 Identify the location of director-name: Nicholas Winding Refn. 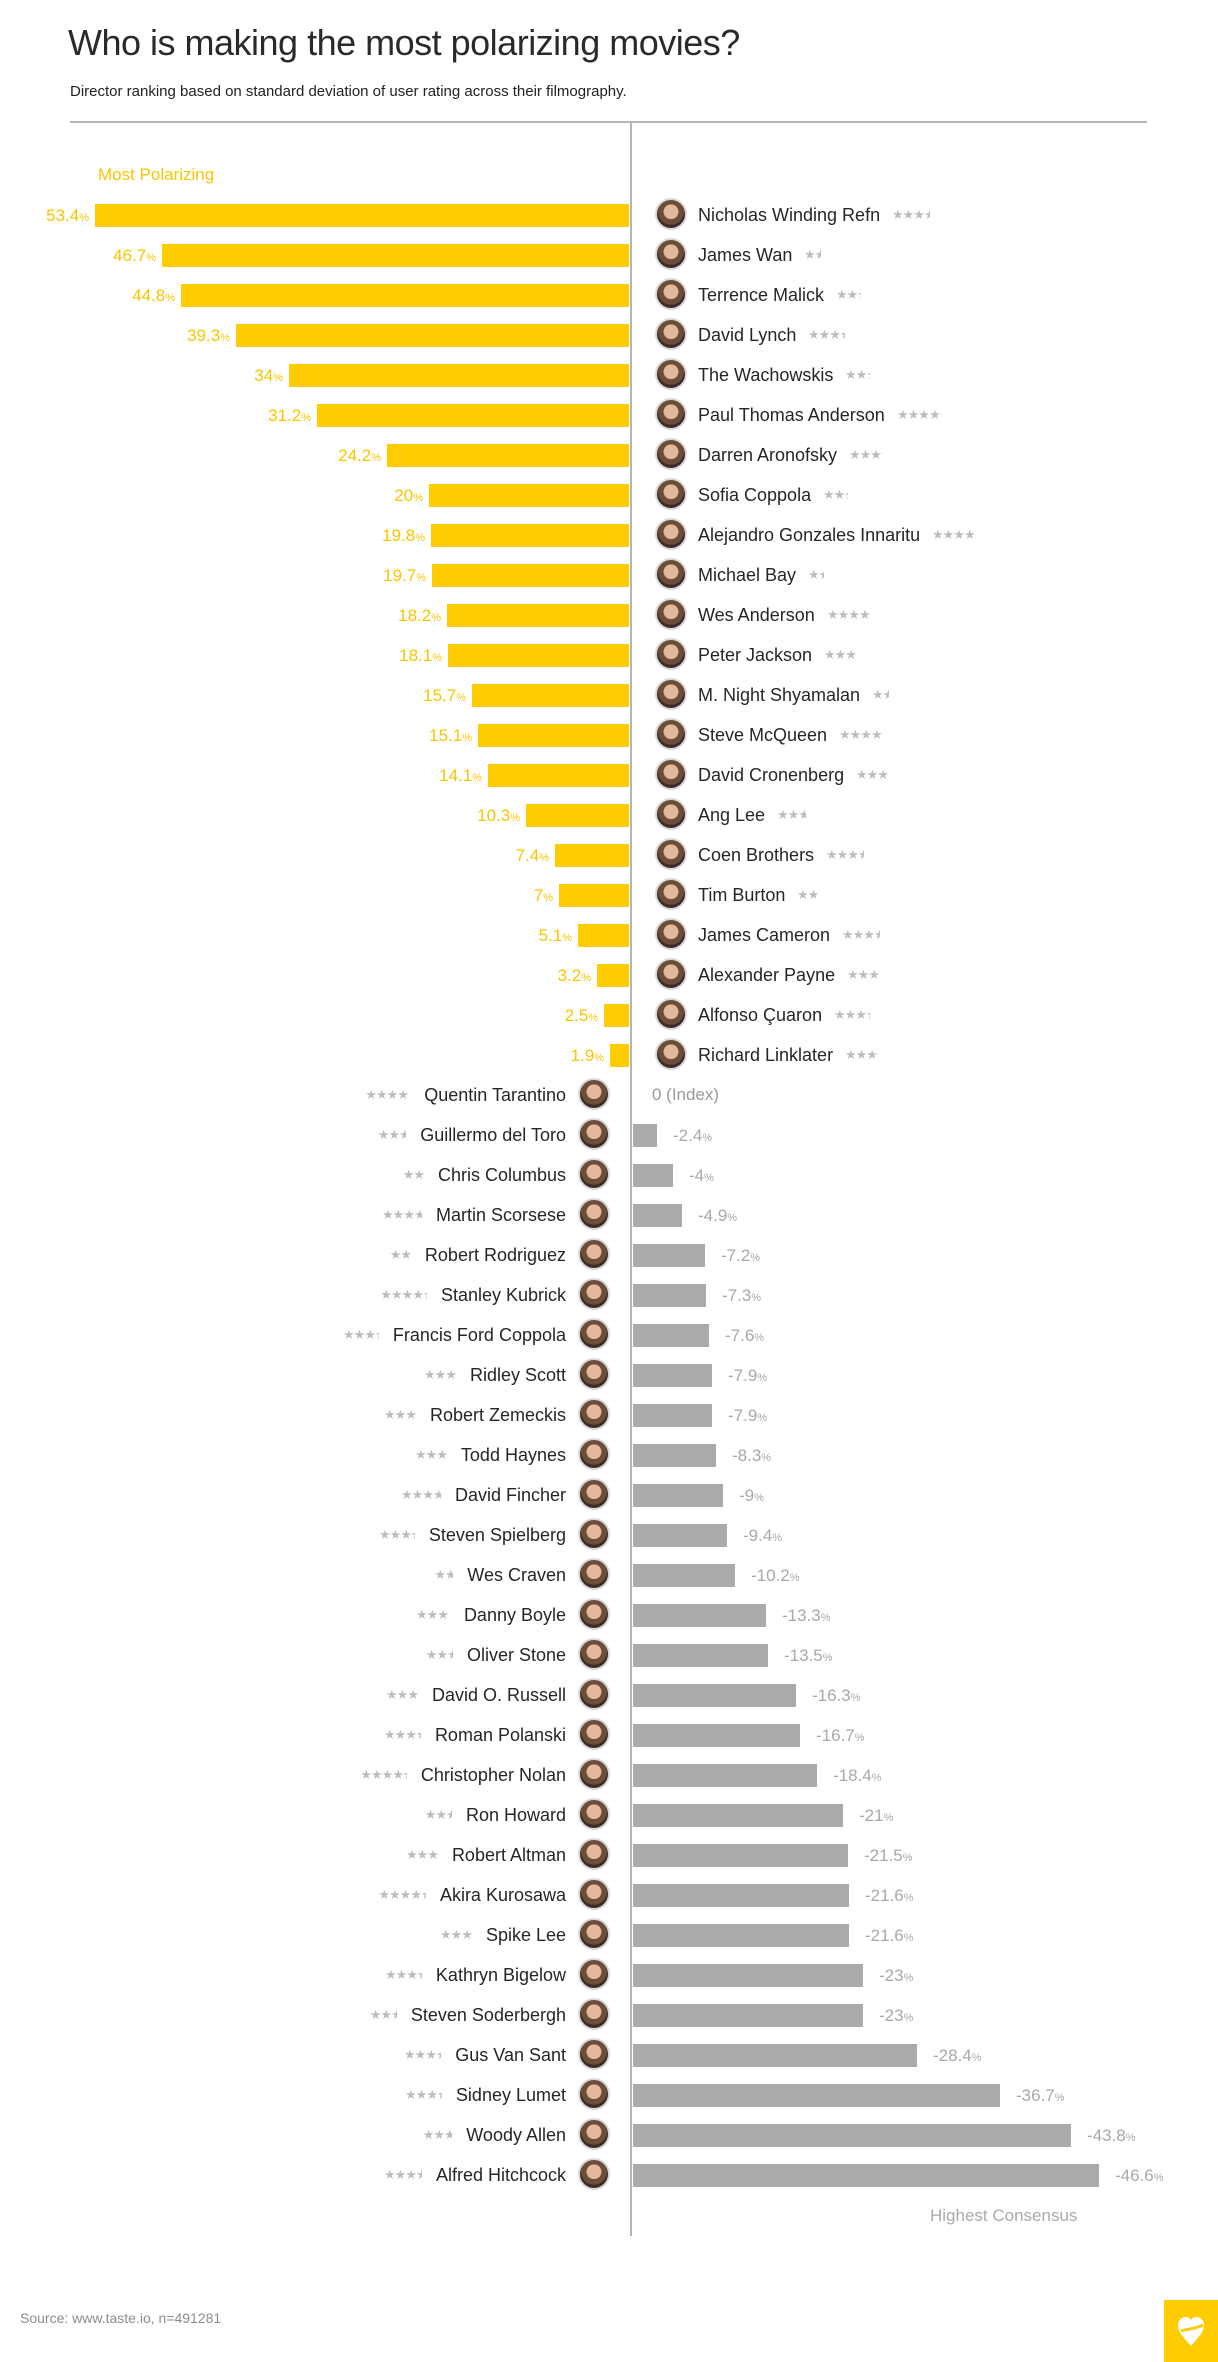
(789, 215).